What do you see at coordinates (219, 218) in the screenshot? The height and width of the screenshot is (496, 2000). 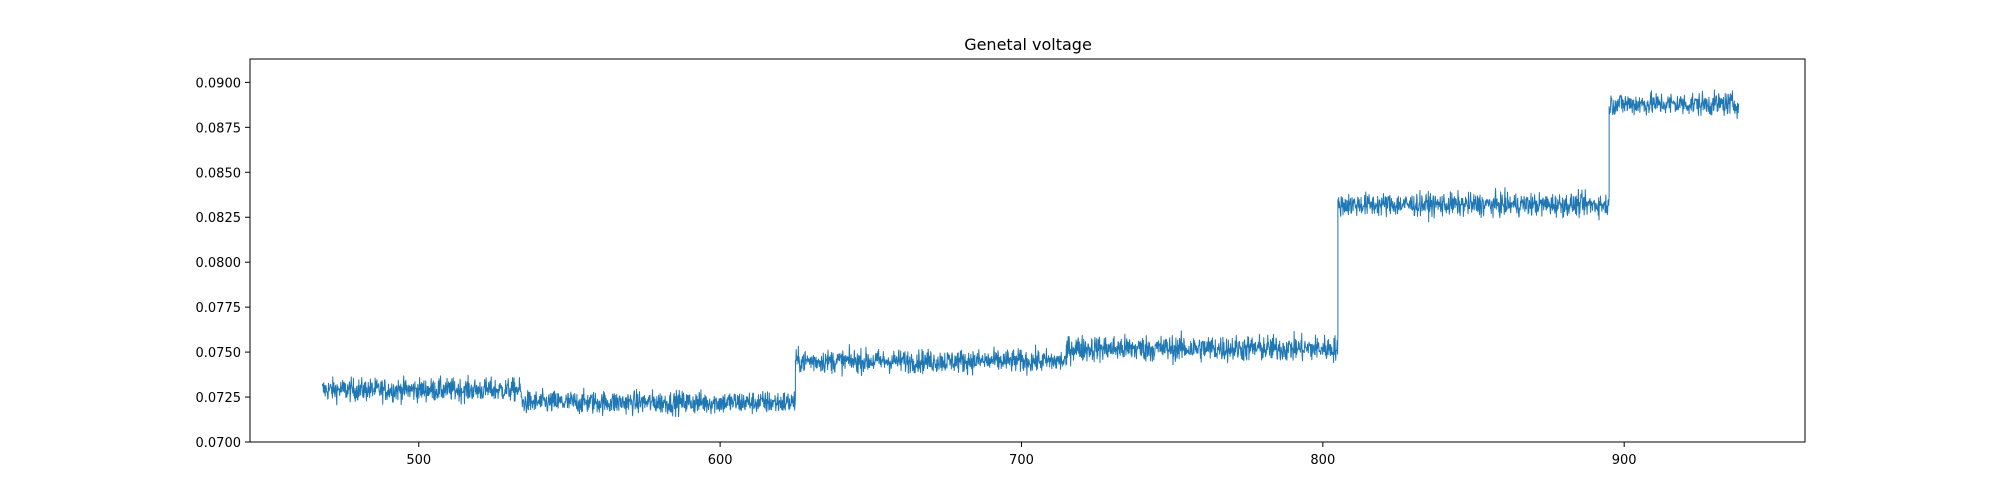 I see `y-tick-label: 0.0825` at bounding box center [219, 218].